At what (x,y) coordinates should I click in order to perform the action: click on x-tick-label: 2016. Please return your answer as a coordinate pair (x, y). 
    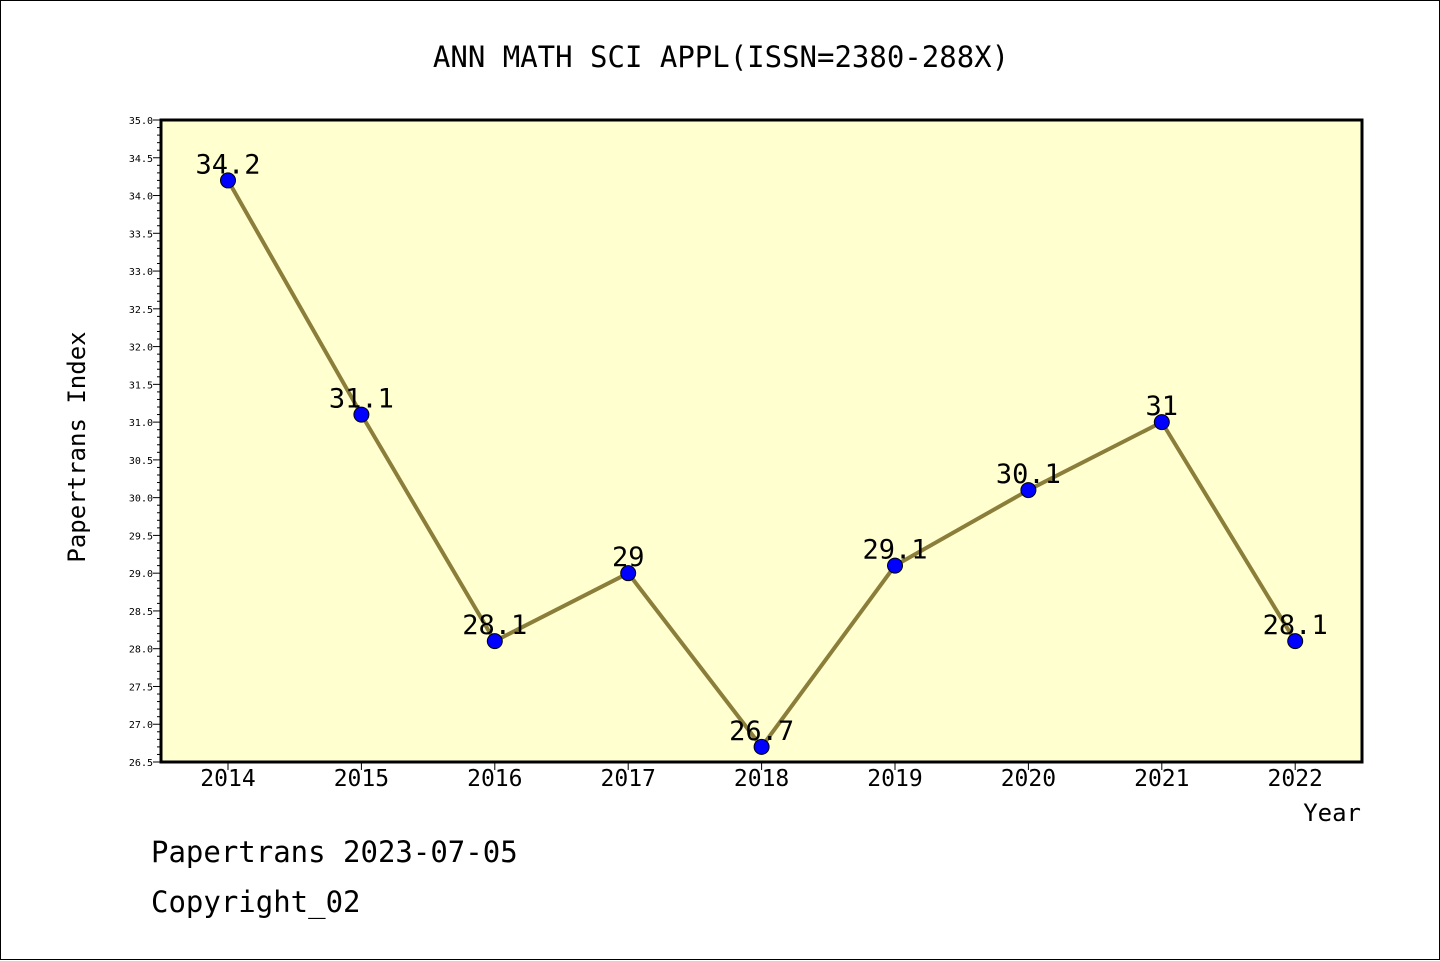
    Looking at the image, I should click on (494, 779).